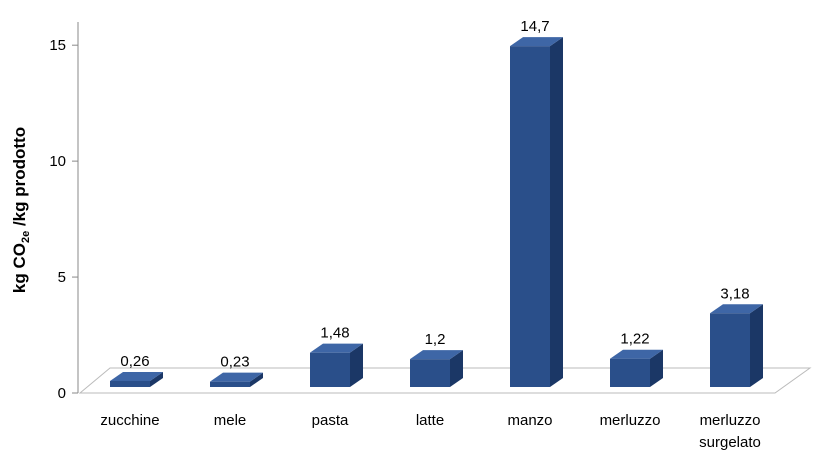 Image resolution: width=819 pixels, height=471 pixels. I want to click on x-tick-label: latte, so click(430, 420).